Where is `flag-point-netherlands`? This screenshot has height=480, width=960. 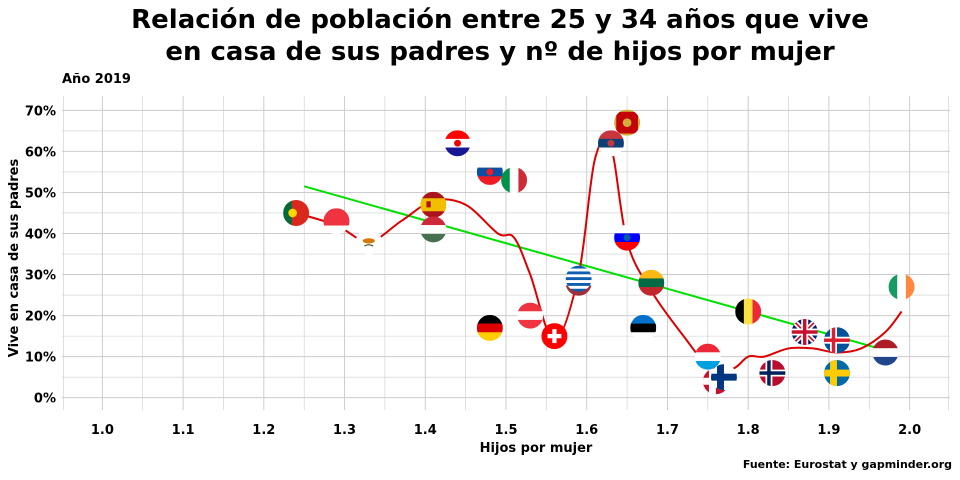 flag-point-netherlands is located at coordinates (885, 352).